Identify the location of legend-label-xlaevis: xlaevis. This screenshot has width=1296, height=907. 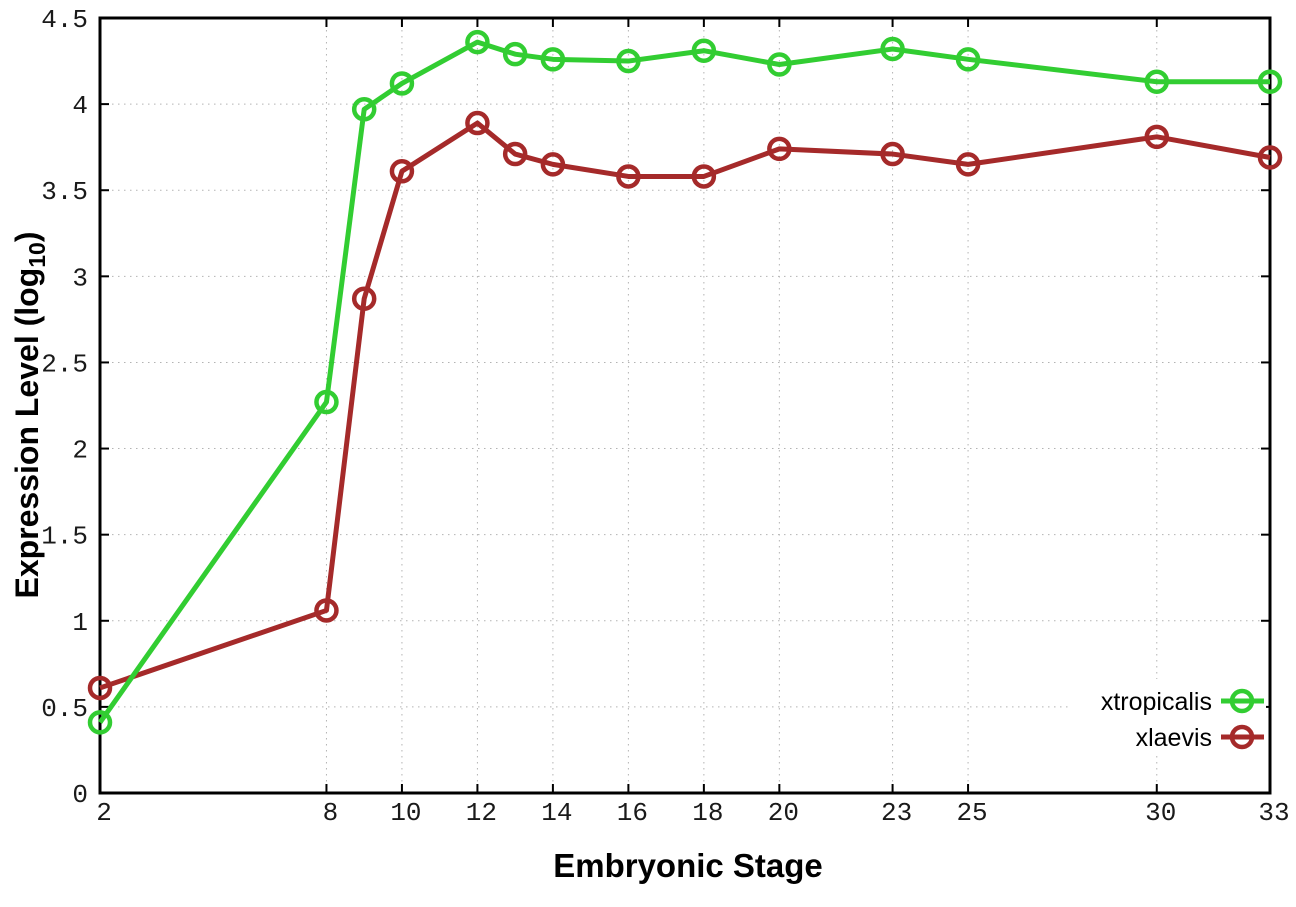
(1174, 738).